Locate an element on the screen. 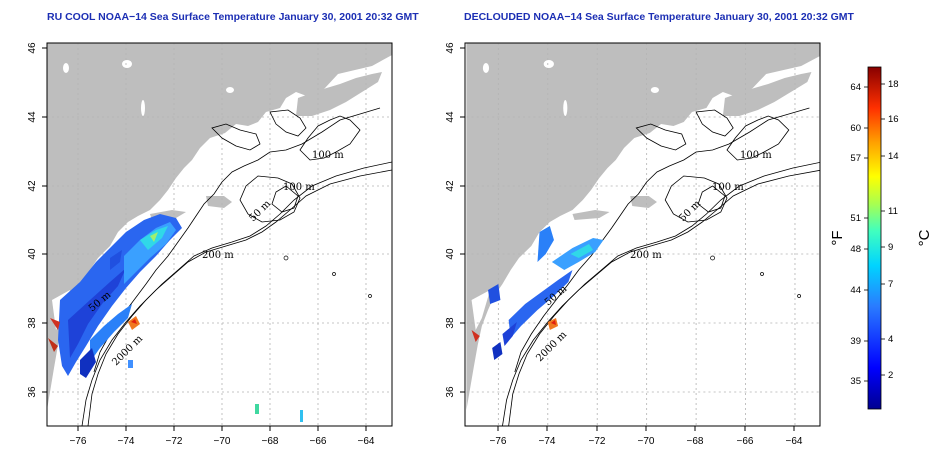  colorbar-celsius-label: °C is located at coordinates (924, 237).